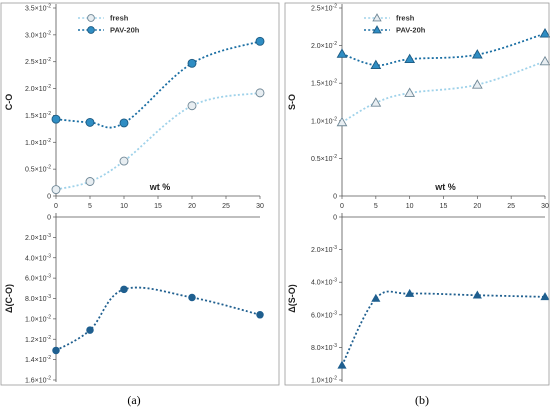 This screenshot has height=416, width=550. Describe the element at coordinates (9, 102) in the screenshot. I see `y-axis-title: C-O` at that location.